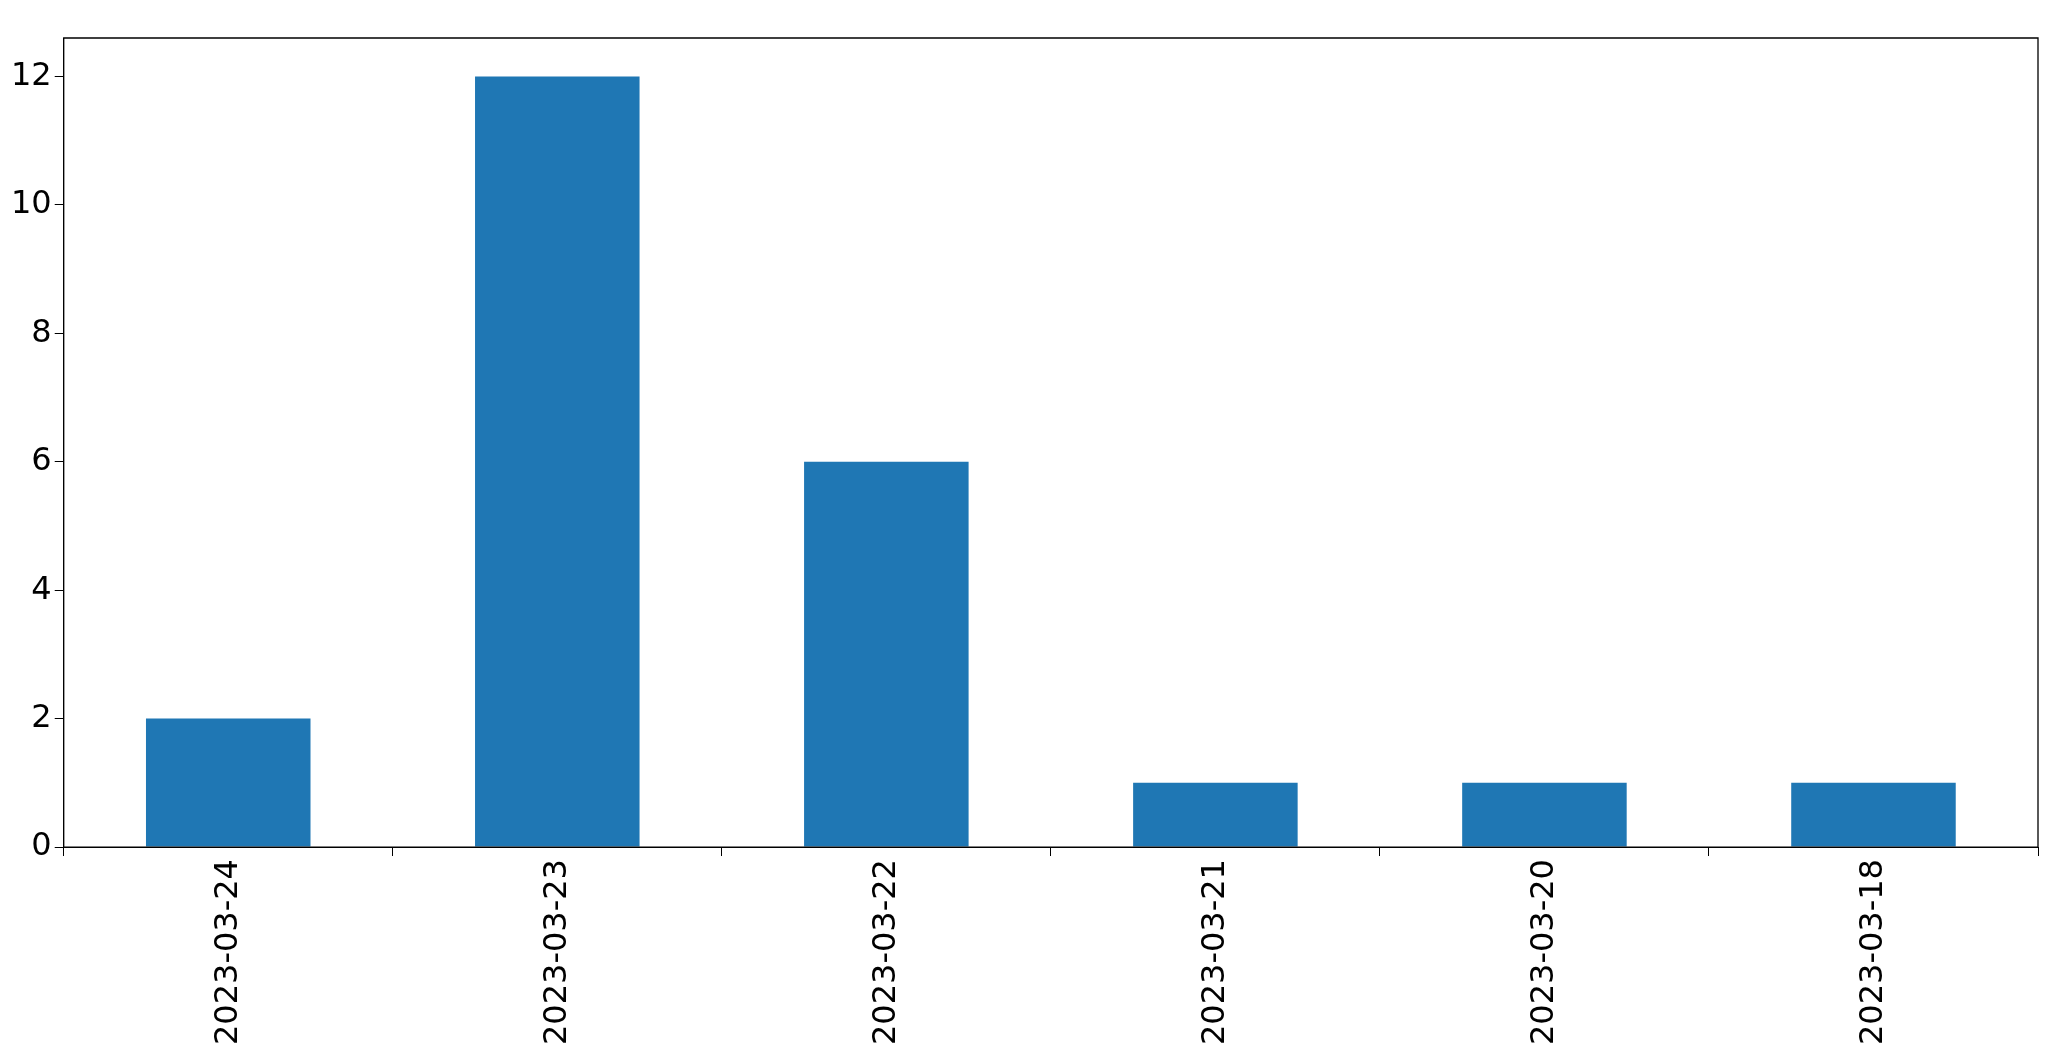  I want to click on y-tick-label: 12, so click(31, 73).